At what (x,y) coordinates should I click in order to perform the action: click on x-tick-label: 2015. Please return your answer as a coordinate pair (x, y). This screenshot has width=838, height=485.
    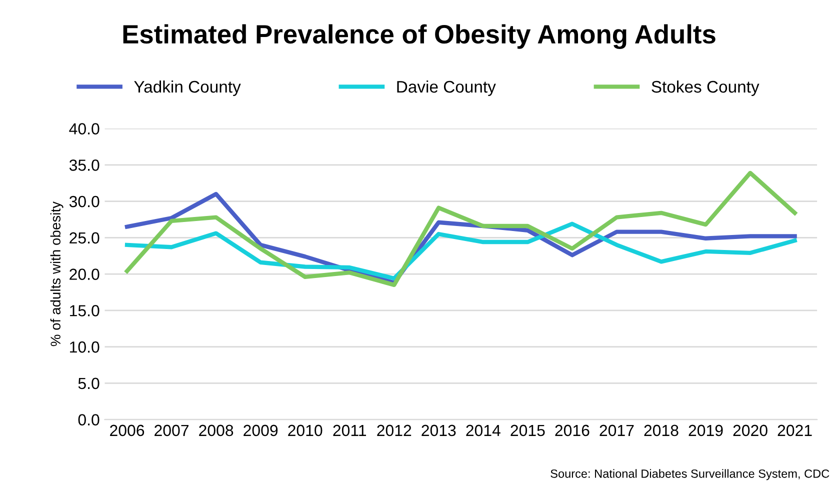
    Looking at the image, I should click on (527, 430).